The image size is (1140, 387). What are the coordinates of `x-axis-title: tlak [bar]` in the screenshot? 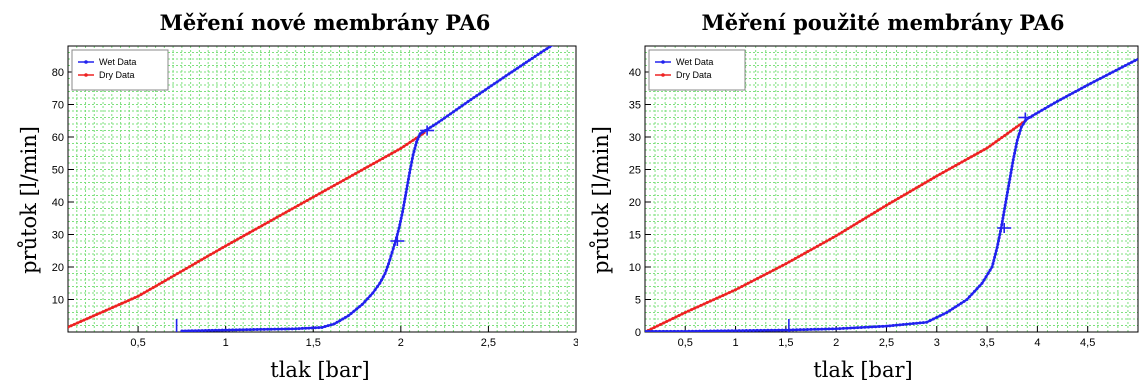 It's located at (319, 370).